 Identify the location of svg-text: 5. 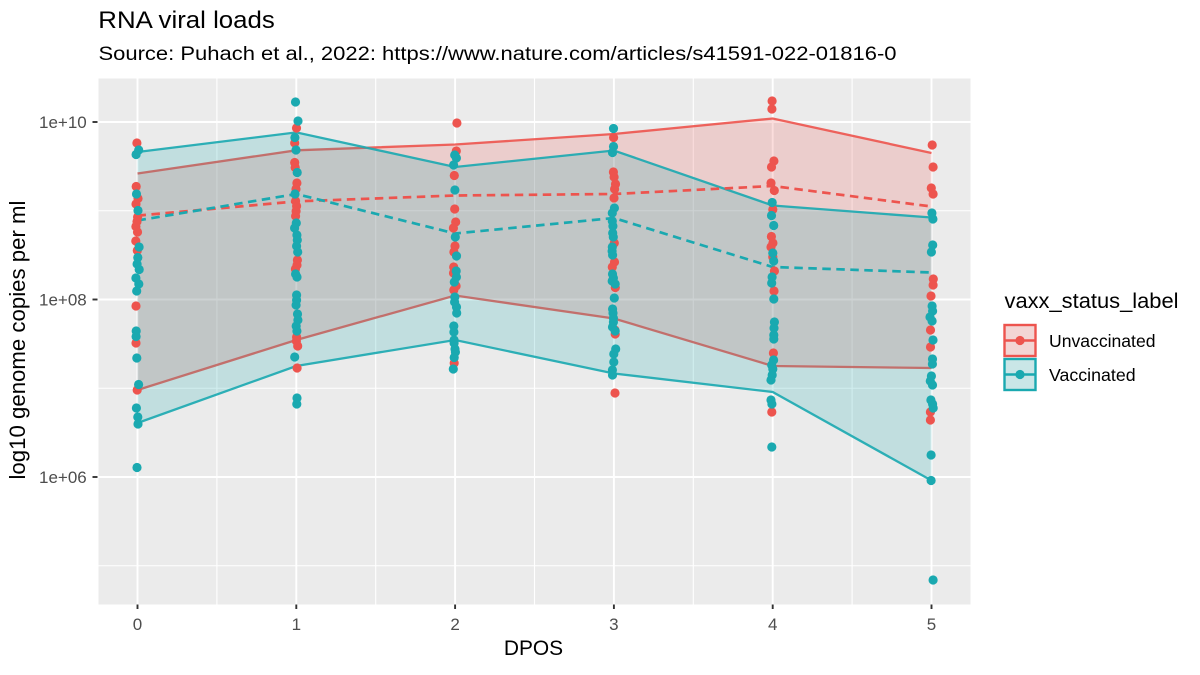
(931, 624).